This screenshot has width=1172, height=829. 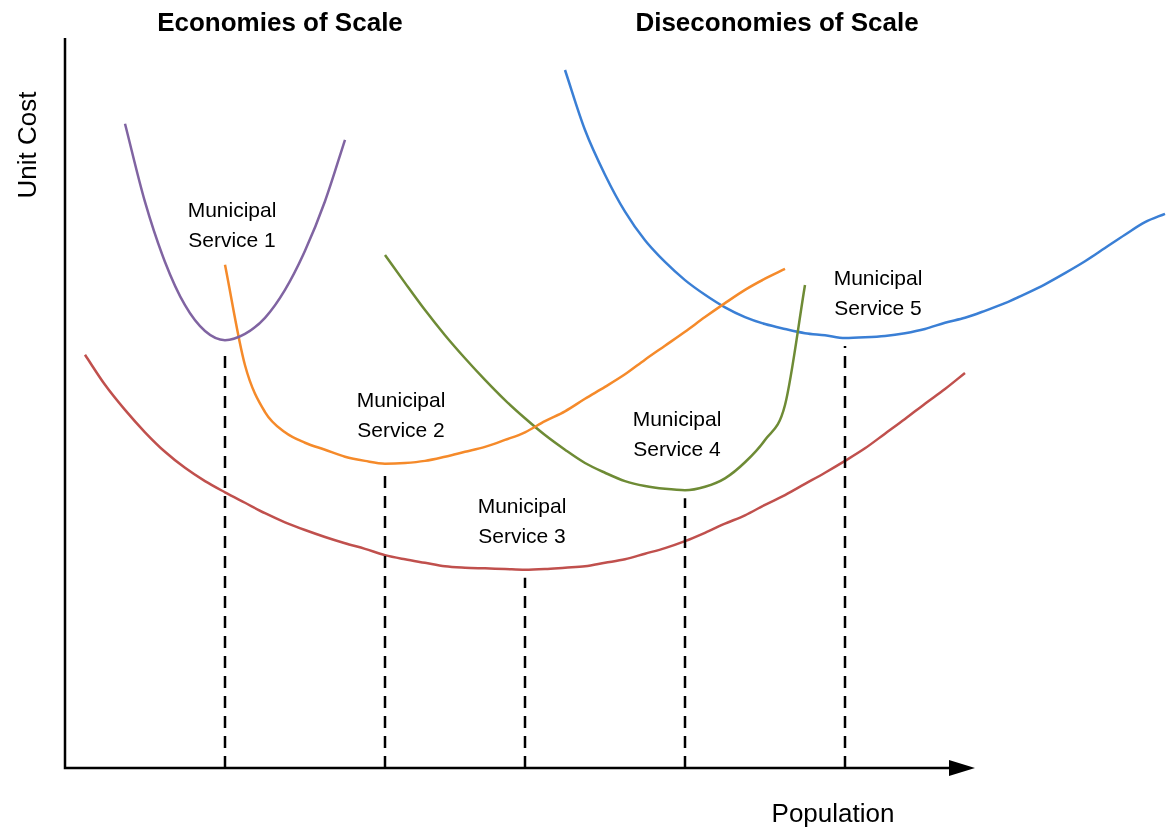 What do you see at coordinates (232, 225) in the screenshot?
I see `series-label: Municipal Service 1` at bounding box center [232, 225].